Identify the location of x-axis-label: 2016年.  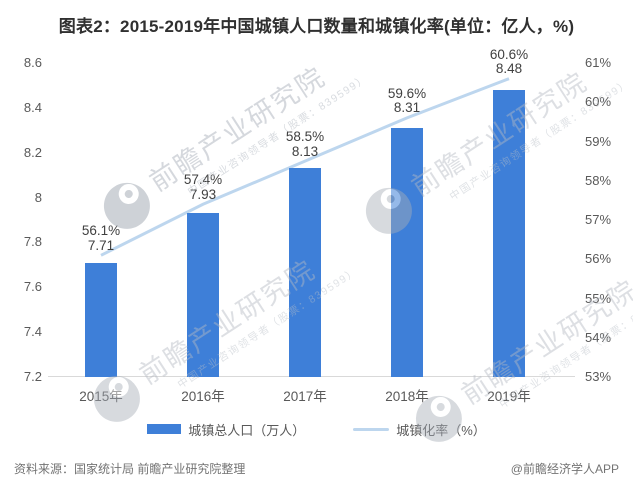
(203, 396).